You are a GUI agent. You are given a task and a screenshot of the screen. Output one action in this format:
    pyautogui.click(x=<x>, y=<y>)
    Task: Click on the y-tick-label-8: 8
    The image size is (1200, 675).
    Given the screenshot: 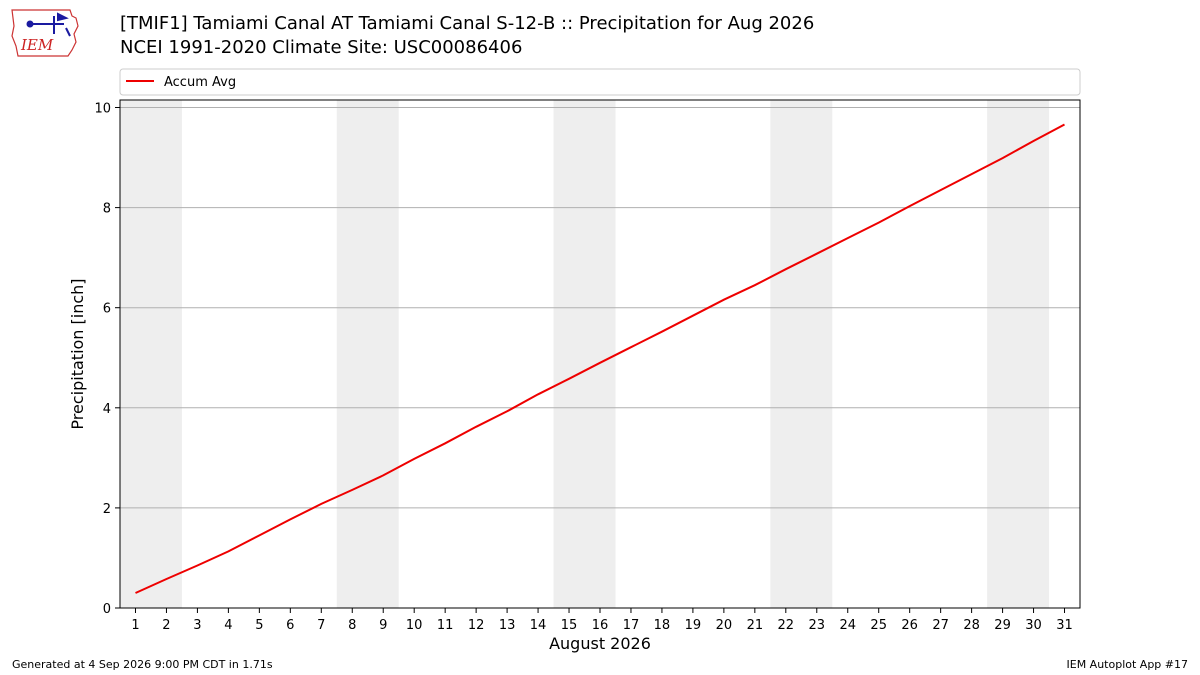 What is the action you would take?
    pyautogui.click(x=107, y=209)
    